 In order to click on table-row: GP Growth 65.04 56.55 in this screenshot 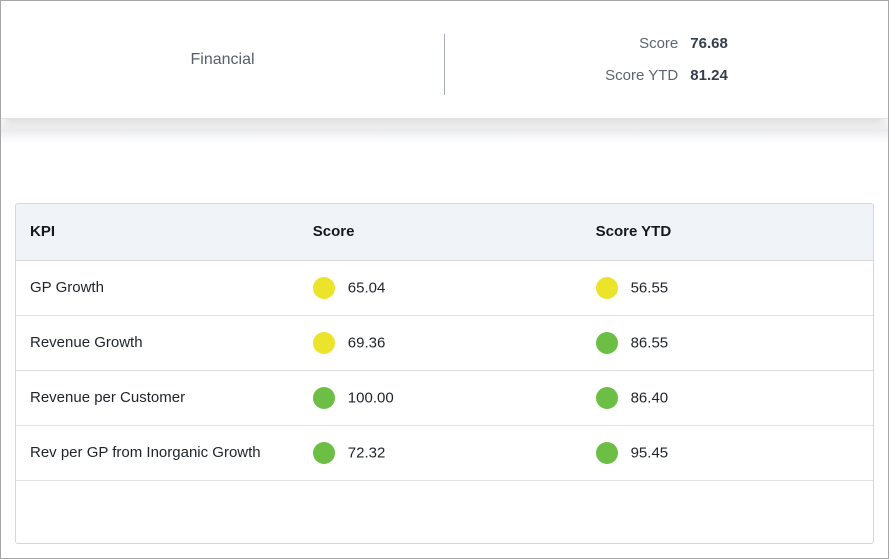, I will do `click(444, 287)`.